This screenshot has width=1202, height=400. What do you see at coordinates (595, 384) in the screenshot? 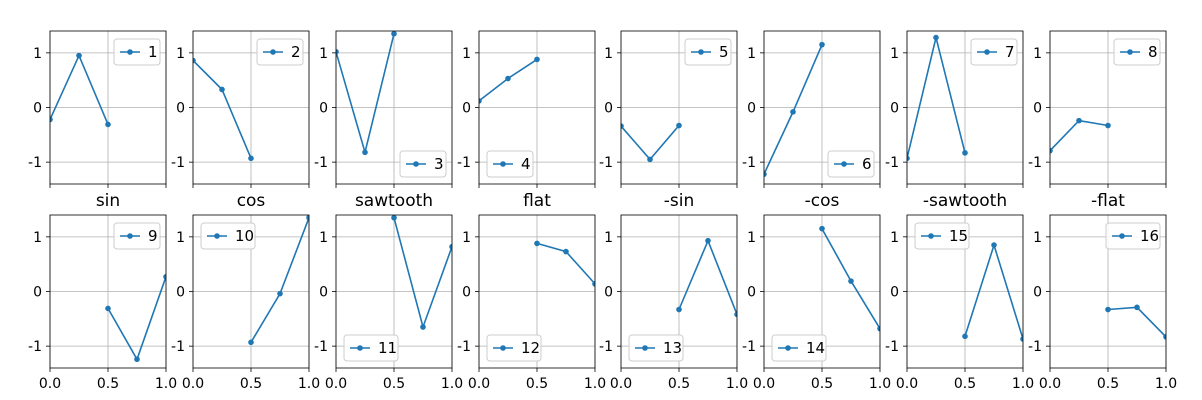
I see `x-tick-label: 1.0` at bounding box center [595, 384].